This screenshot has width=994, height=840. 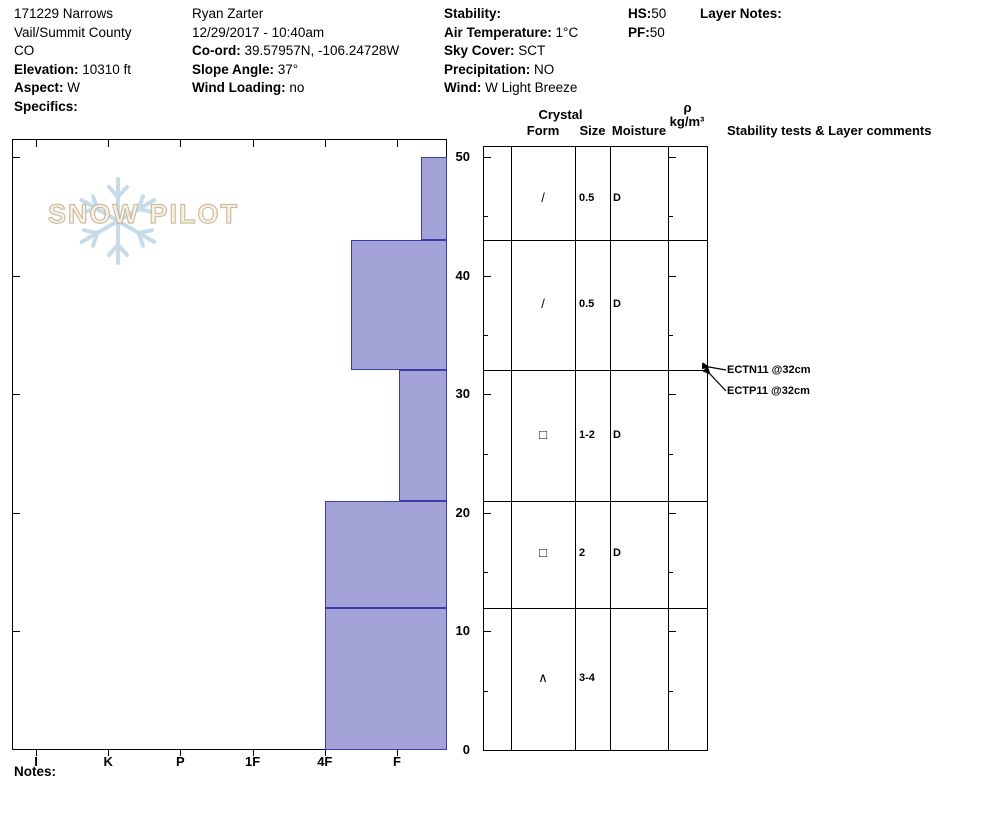 What do you see at coordinates (646, 32) in the screenshot?
I see `header-field: PF:50` at bounding box center [646, 32].